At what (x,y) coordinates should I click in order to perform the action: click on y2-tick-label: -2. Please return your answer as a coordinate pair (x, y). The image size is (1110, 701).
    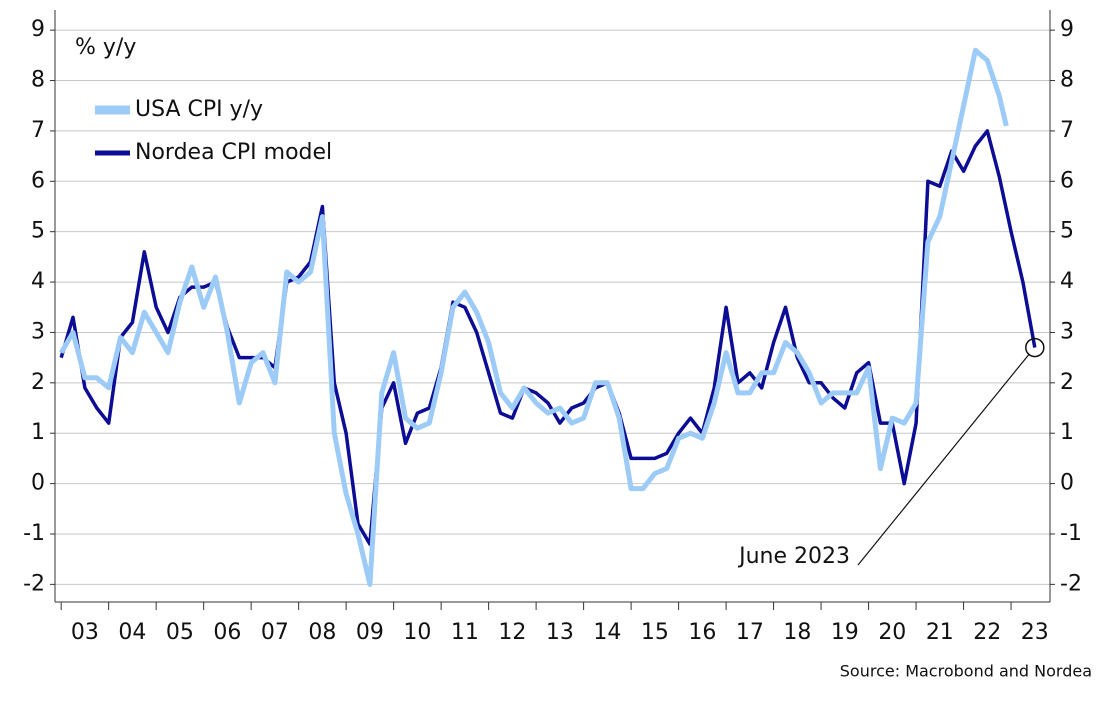
    Looking at the image, I should click on (1071, 583).